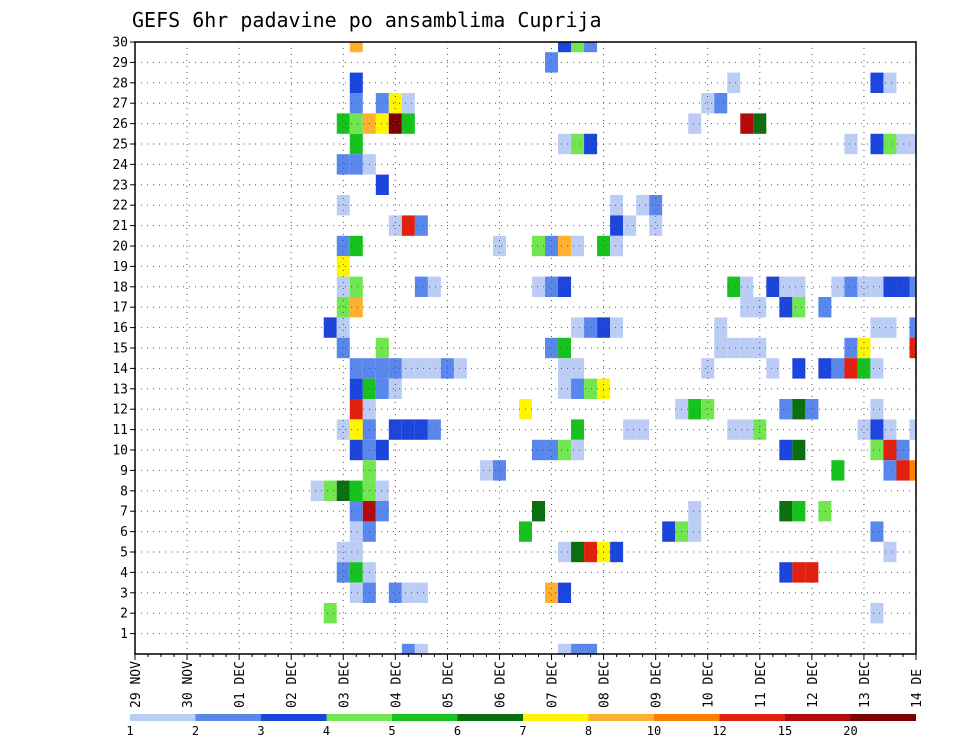 The image size is (960, 742). I want to click on y-tick-label: 20, so click(120, 247).